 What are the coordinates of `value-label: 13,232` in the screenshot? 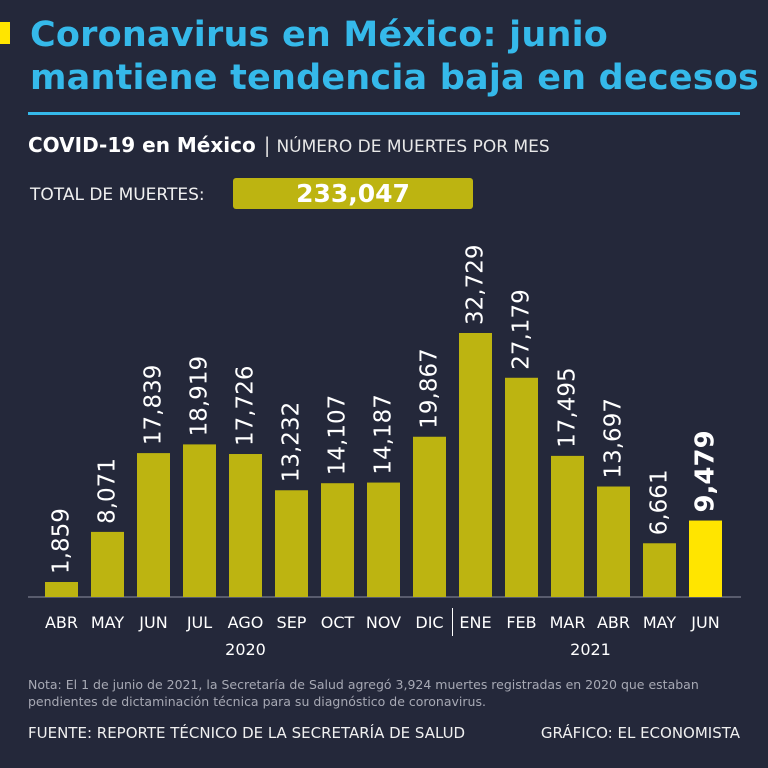 It's located at (292, 442).